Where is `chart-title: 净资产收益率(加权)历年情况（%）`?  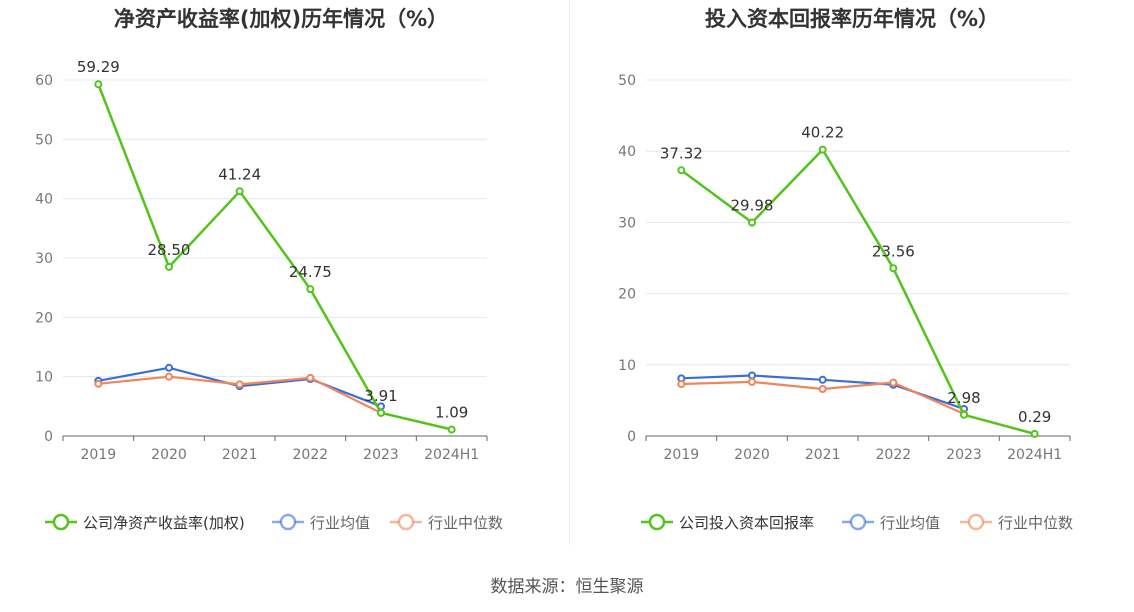 chart-title: 净资产收益率(加权)历年情况（%） is located at coordinates (281, 19).